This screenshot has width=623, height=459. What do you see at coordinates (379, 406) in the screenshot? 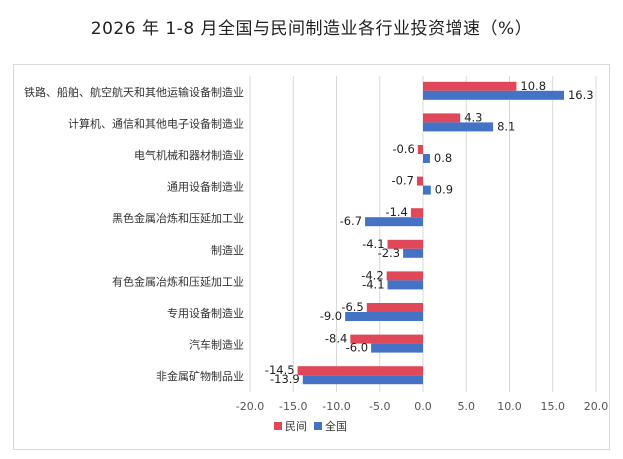
I see `x-tick-label: -5.0` at bounding box center [379, 406].